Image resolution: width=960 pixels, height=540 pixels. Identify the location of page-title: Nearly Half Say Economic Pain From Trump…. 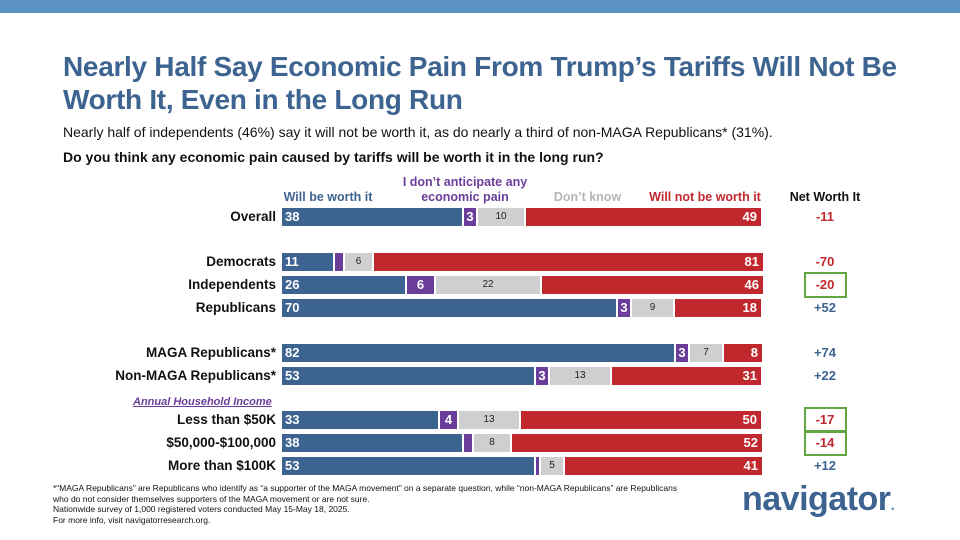
(480, 83).